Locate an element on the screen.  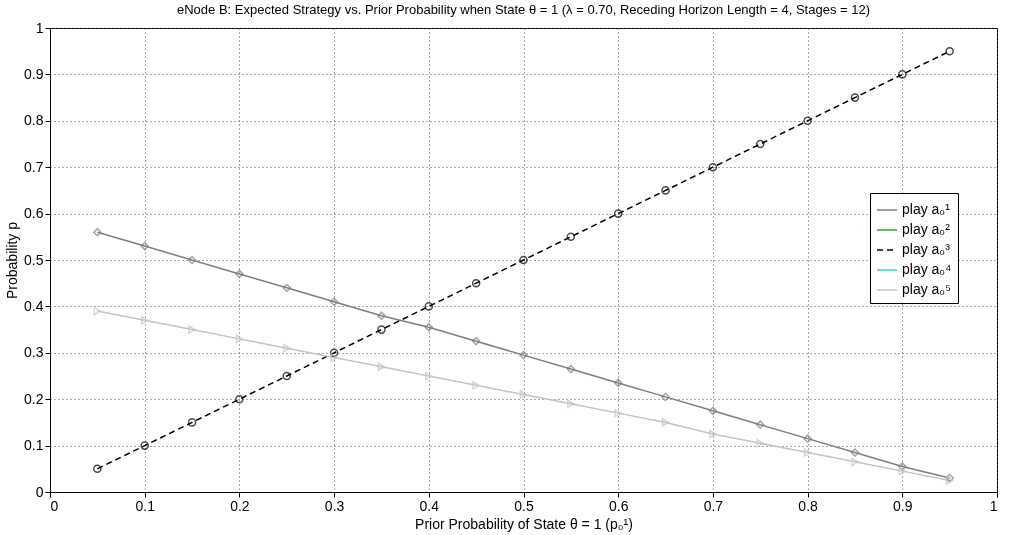
x-tick-label: 0.3 is located at coordinates (334, 505).